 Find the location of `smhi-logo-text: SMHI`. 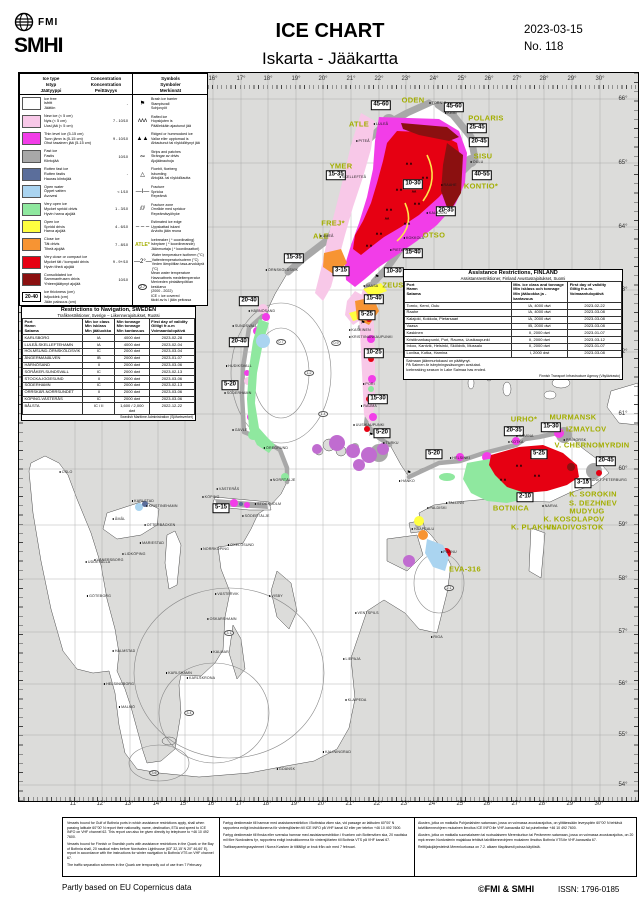

smhi-logo-text: SMHI is located at coordinates (38, 45).